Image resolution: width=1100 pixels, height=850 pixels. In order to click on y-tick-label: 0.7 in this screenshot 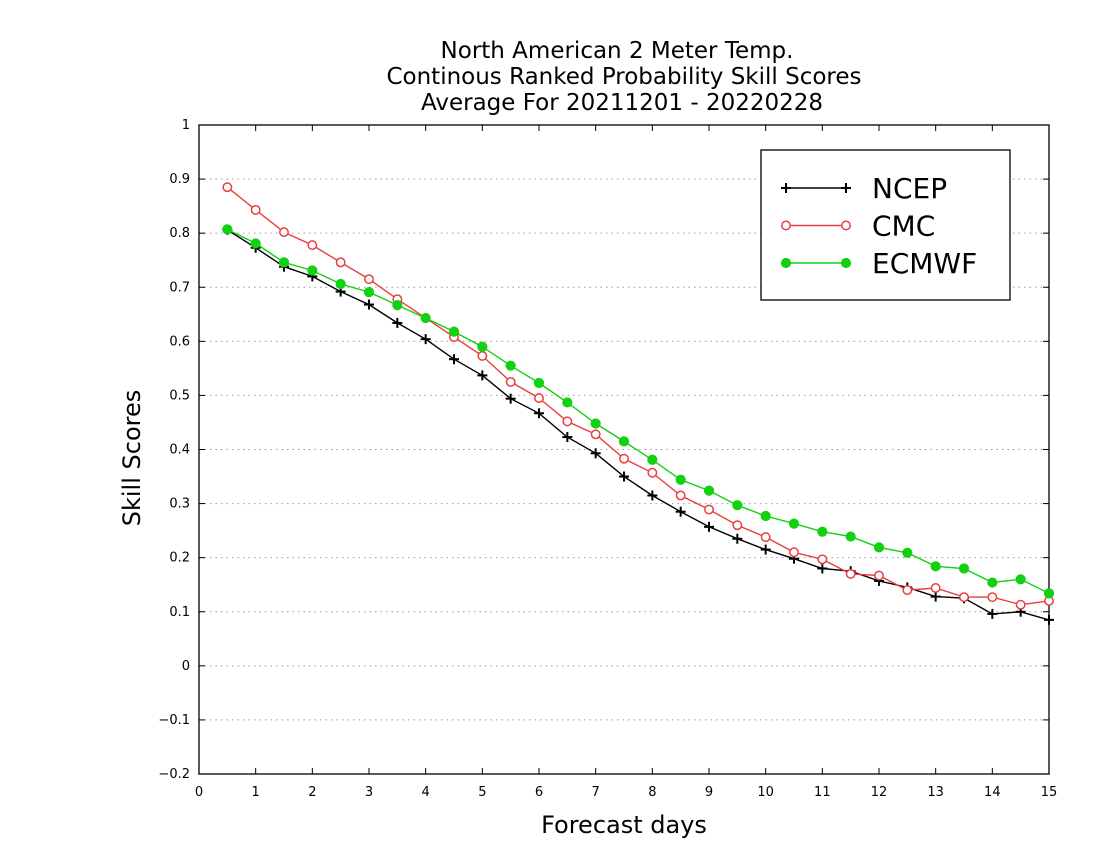, I will do `click(179, 287)`.